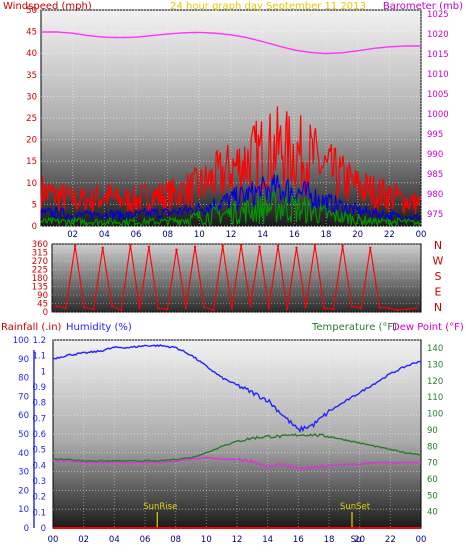 The height and width of the screenshot is (555, 466). What do you see at coordinates (356, 540) in the screenshot?
I see `x-tick-sun-abbrev: Su` at bounding box center [356, 540].